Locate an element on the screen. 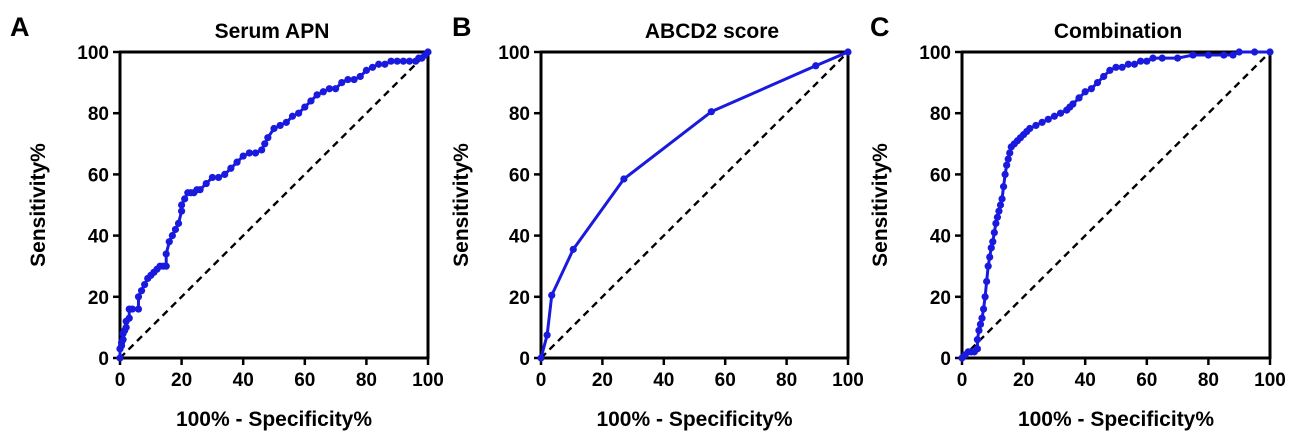 This screenshot has height=439, width=1302. panel-a-y-tick-label: 60 is located at coordinates (98, 175).